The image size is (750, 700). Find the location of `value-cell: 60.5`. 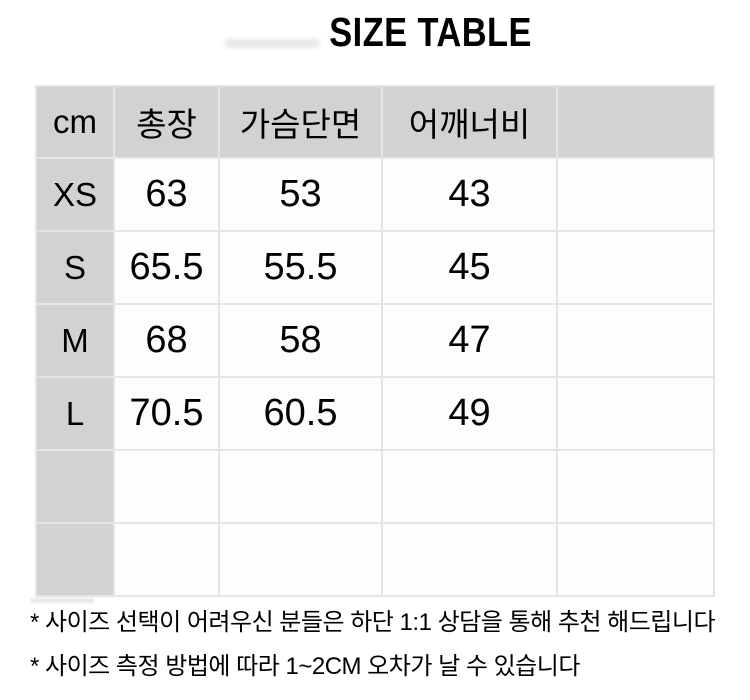

value-cell: 60.5 is located at coordinates (300, 413).